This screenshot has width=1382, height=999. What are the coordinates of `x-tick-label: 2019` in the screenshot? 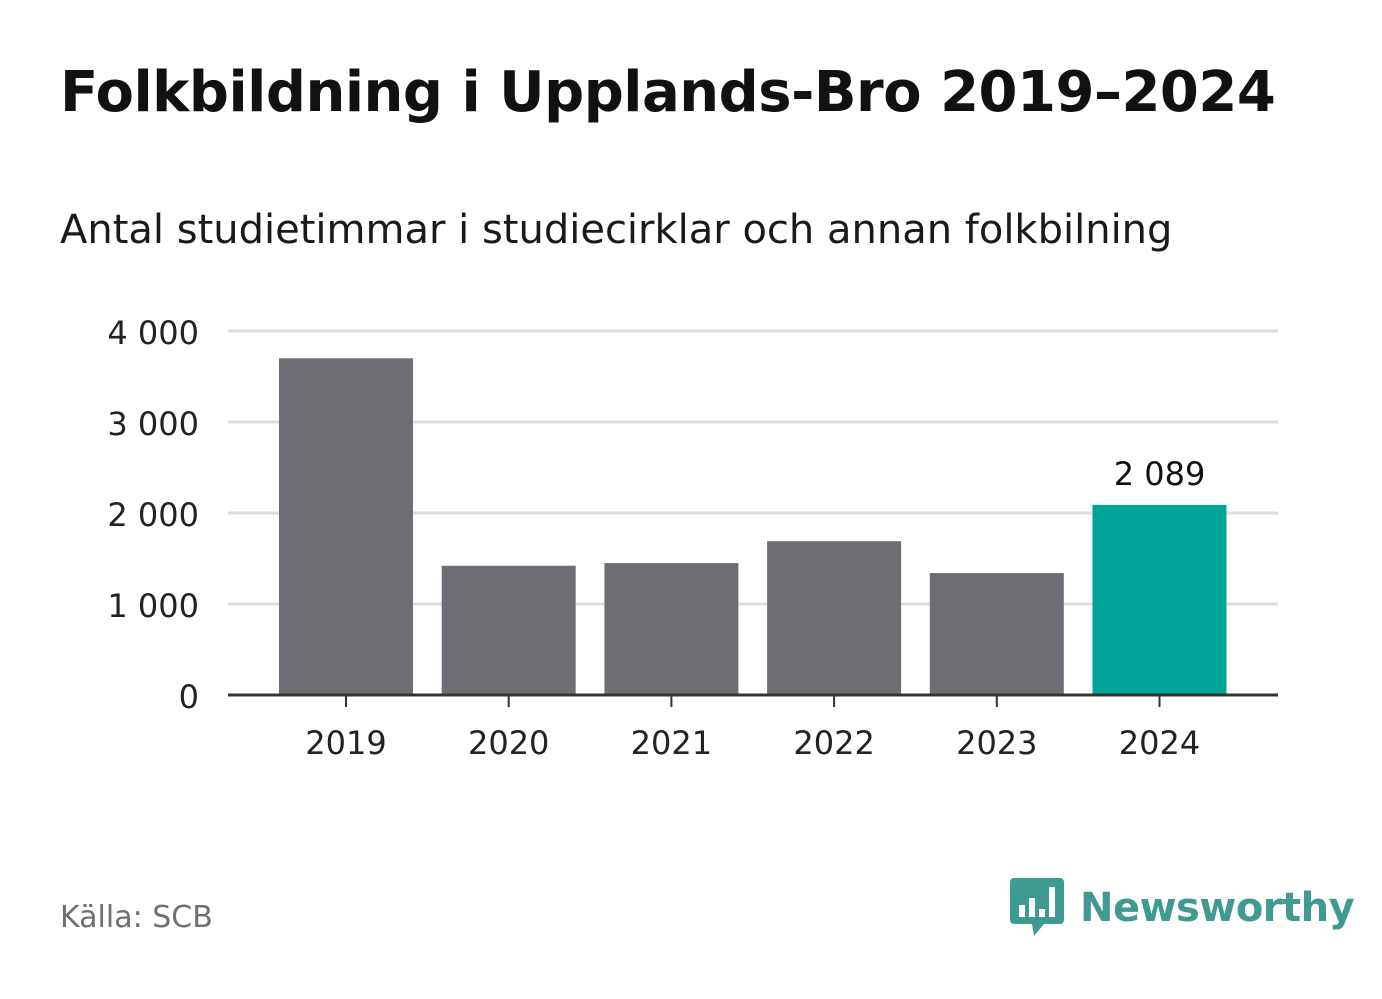 It's located at (345, 743).